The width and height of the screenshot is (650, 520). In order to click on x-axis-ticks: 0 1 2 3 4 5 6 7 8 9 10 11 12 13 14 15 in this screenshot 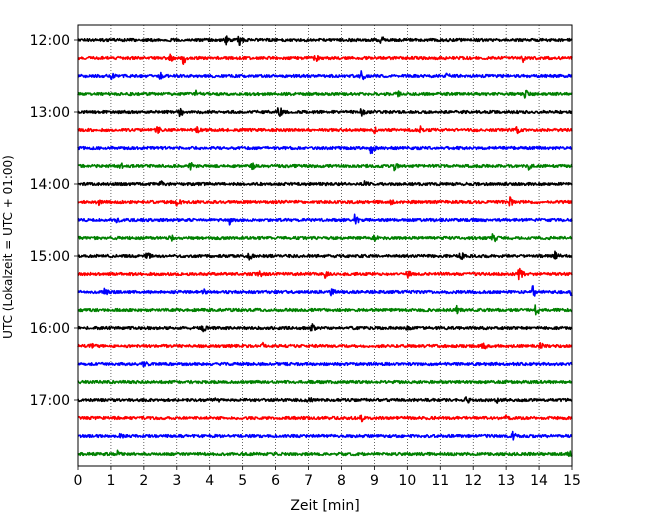, I will do `click(327, 477)`.